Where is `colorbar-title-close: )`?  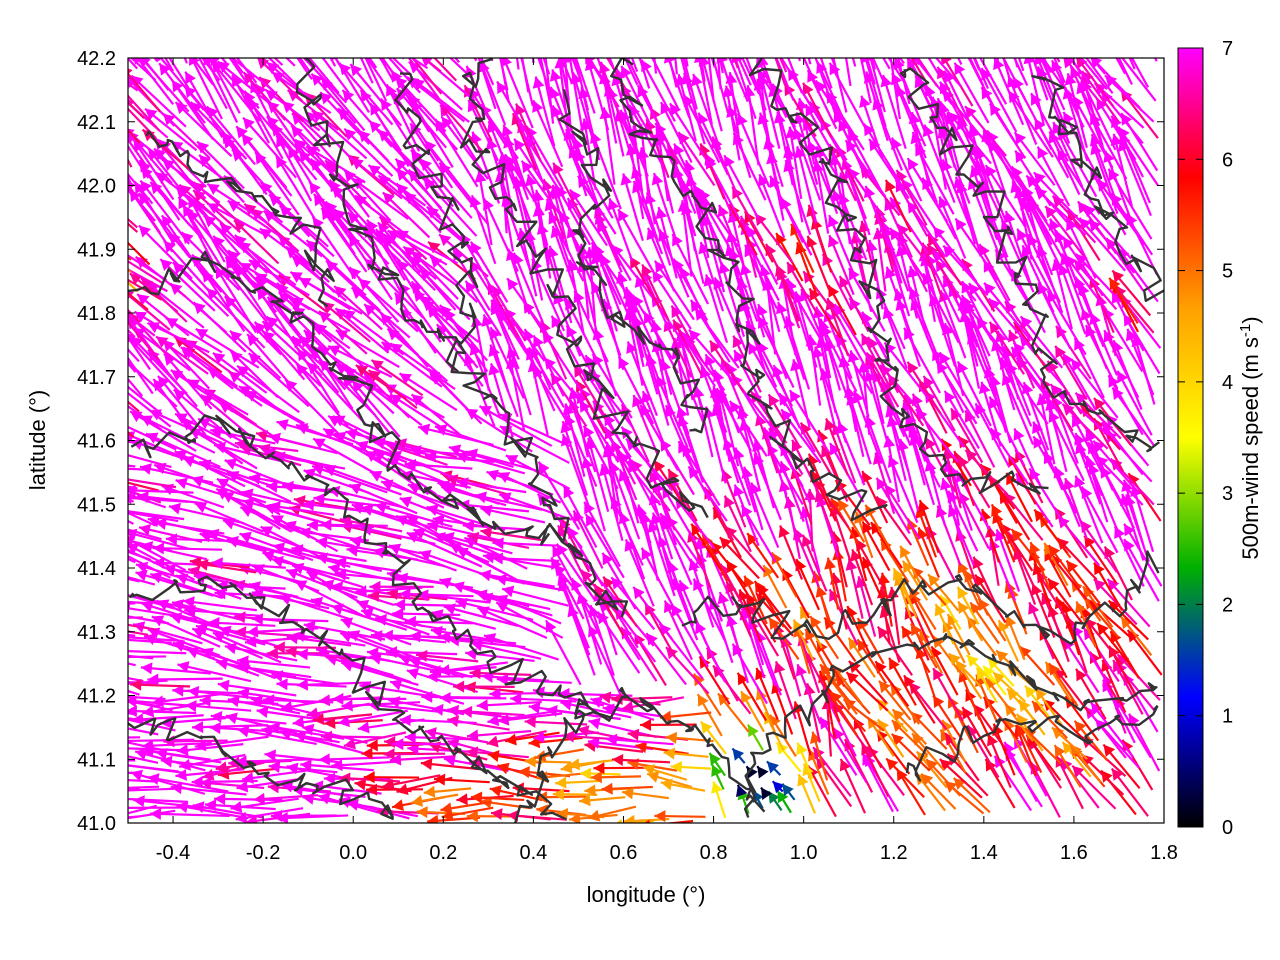
colorbar-title-close: ) is located at coordinates (1250, 319).